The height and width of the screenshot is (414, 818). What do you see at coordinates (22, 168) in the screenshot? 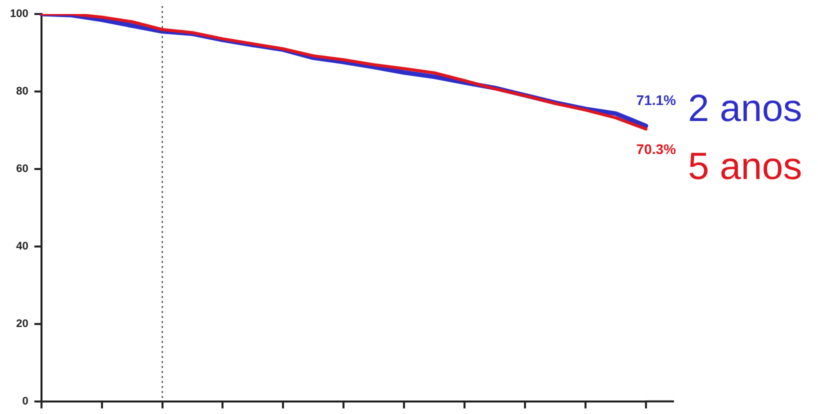
I see `y-tick-label: 60` at bounding box center [22, 168].